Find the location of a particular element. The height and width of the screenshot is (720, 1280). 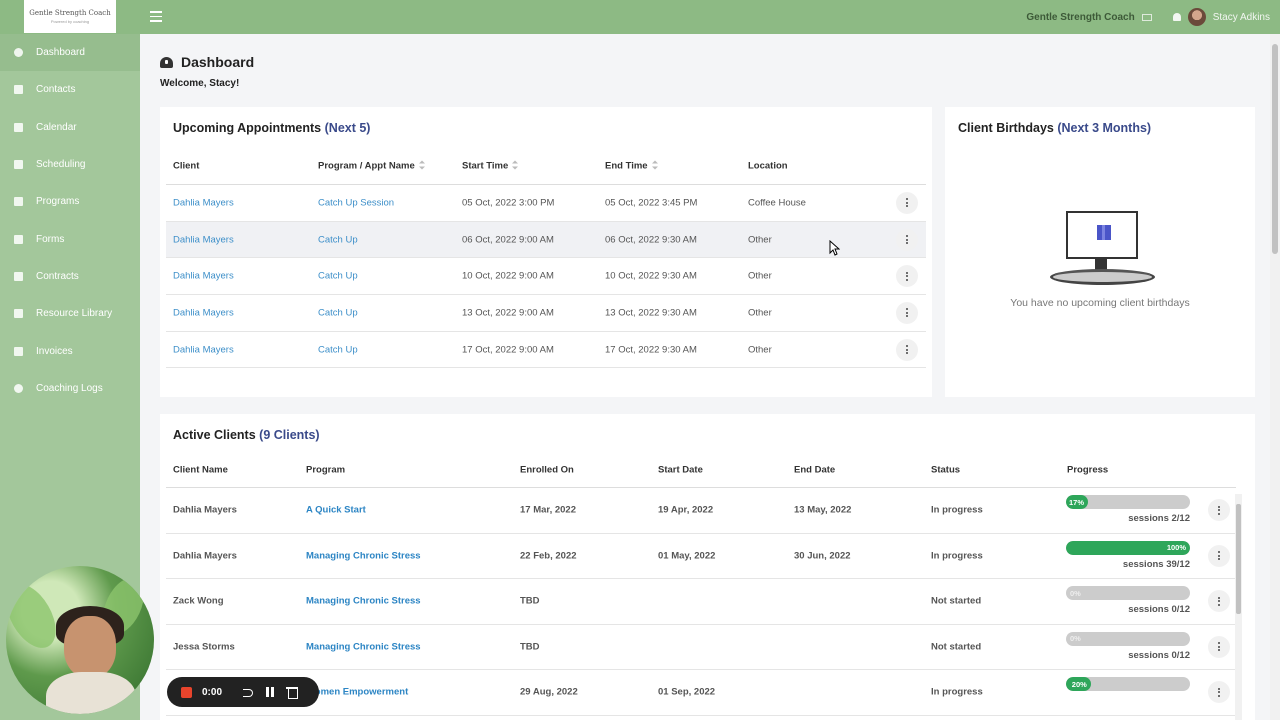

start-date: 19 Apr, 2022 is located at coordinates (686, 510).